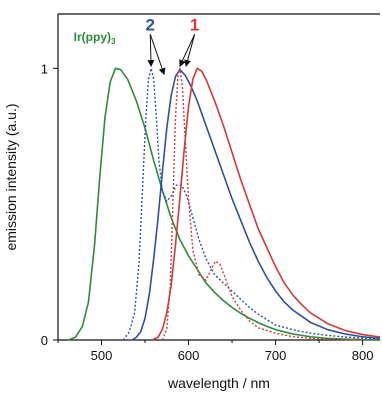 The image size is (382, 396). I want to click on x-tick-label: 700, so click(276, 355).